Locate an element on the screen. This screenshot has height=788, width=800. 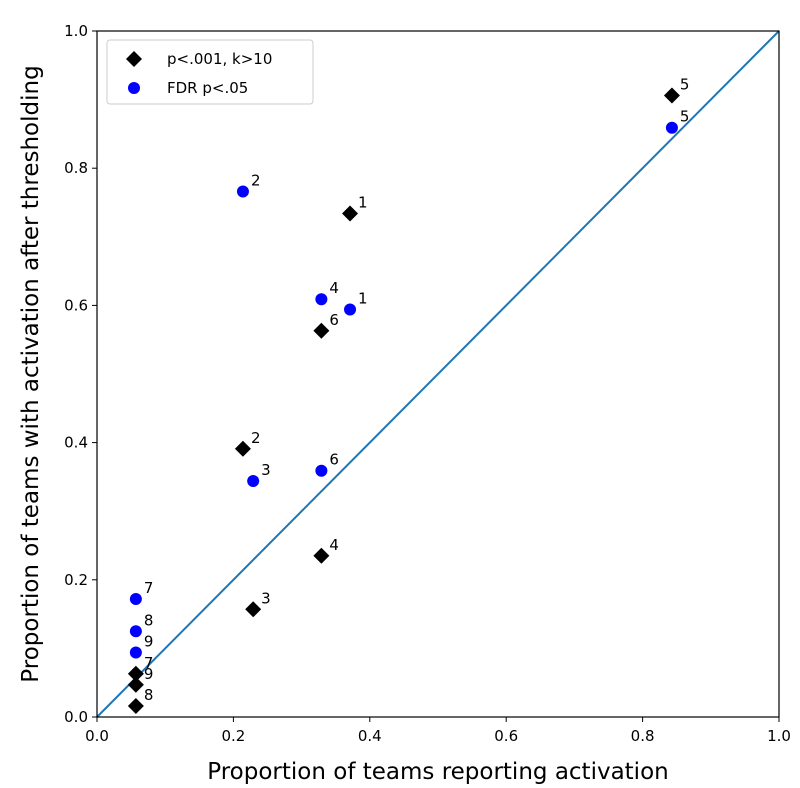
y-ticks-layer: 0.0 0.2 0.4 0.6 0.8 1.0 is located at coordinates (80, 374).